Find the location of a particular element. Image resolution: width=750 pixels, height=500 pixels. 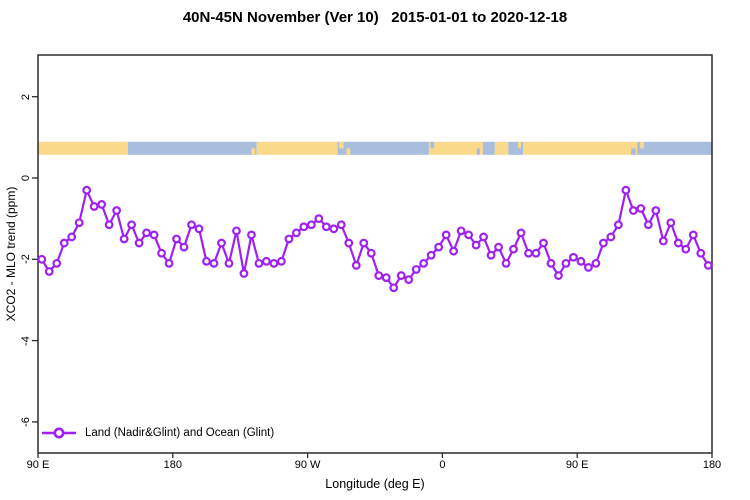

y-tick-label: 2 is located at coordinates (26, 96).